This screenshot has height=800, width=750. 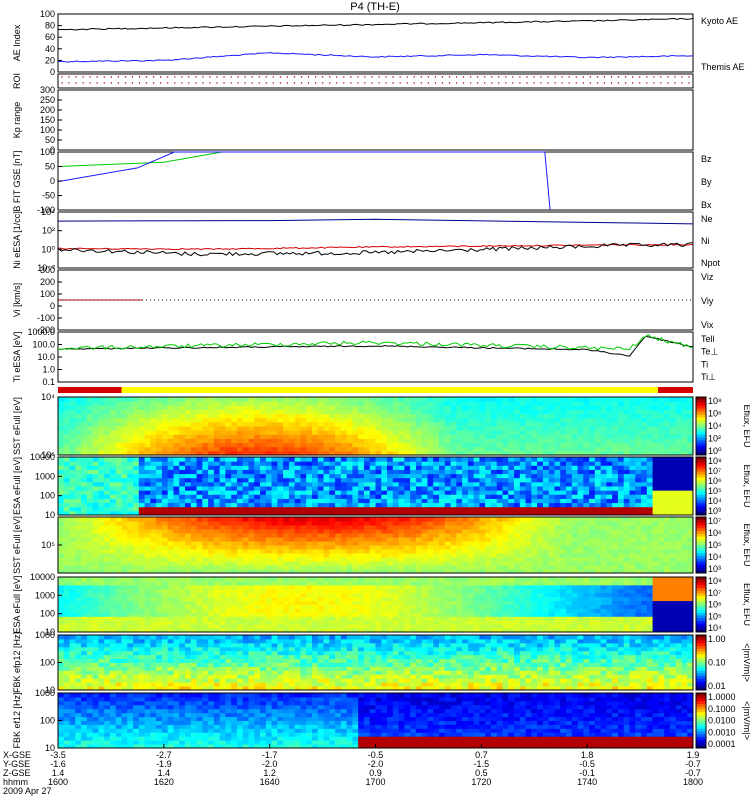 What do you see at coordinates (714, 511) in the screenshot?
I see `colorbar-tick-label: 10³` at bounding box center [714, 511].